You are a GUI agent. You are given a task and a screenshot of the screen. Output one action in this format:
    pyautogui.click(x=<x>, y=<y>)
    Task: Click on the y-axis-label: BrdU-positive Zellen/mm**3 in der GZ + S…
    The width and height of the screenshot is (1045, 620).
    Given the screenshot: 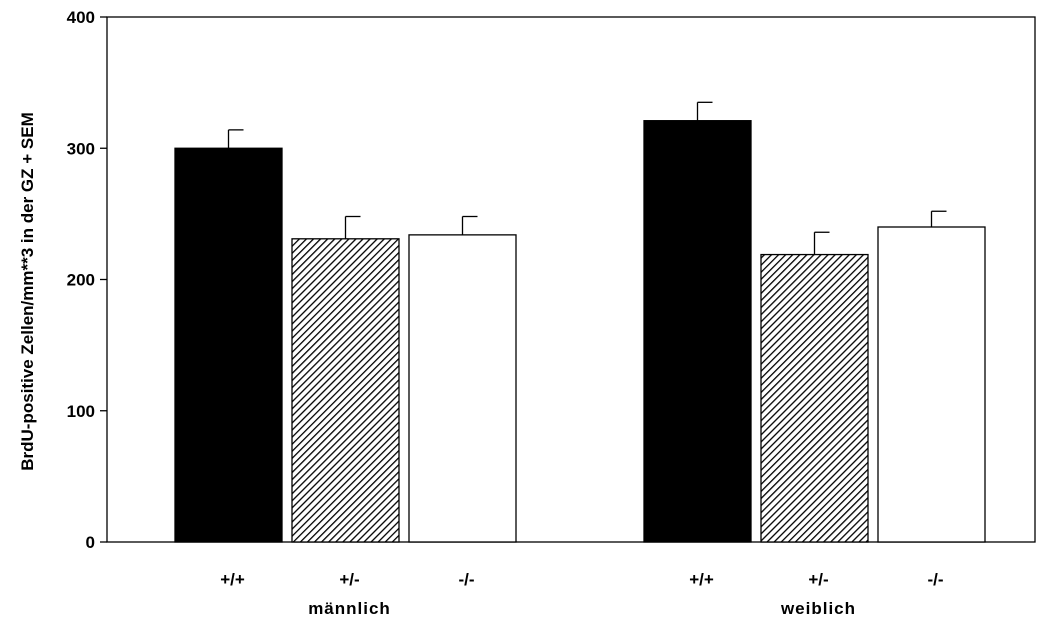 What is the action you would take?
    pyautogui.click(x=27, y=291)
    